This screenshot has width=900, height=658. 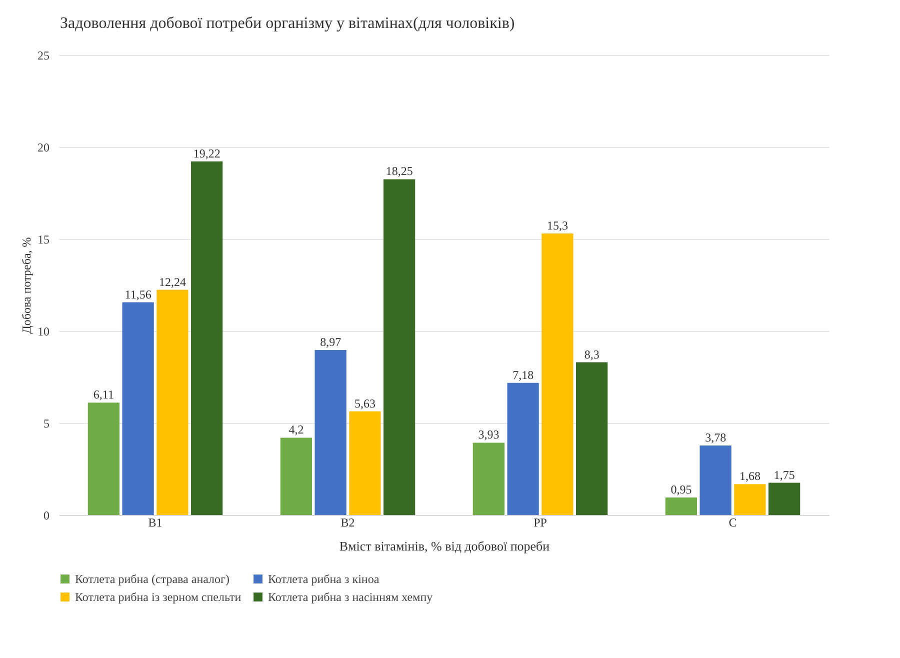 I want to click on data-label: 8,97, so click(x=331, y=341).